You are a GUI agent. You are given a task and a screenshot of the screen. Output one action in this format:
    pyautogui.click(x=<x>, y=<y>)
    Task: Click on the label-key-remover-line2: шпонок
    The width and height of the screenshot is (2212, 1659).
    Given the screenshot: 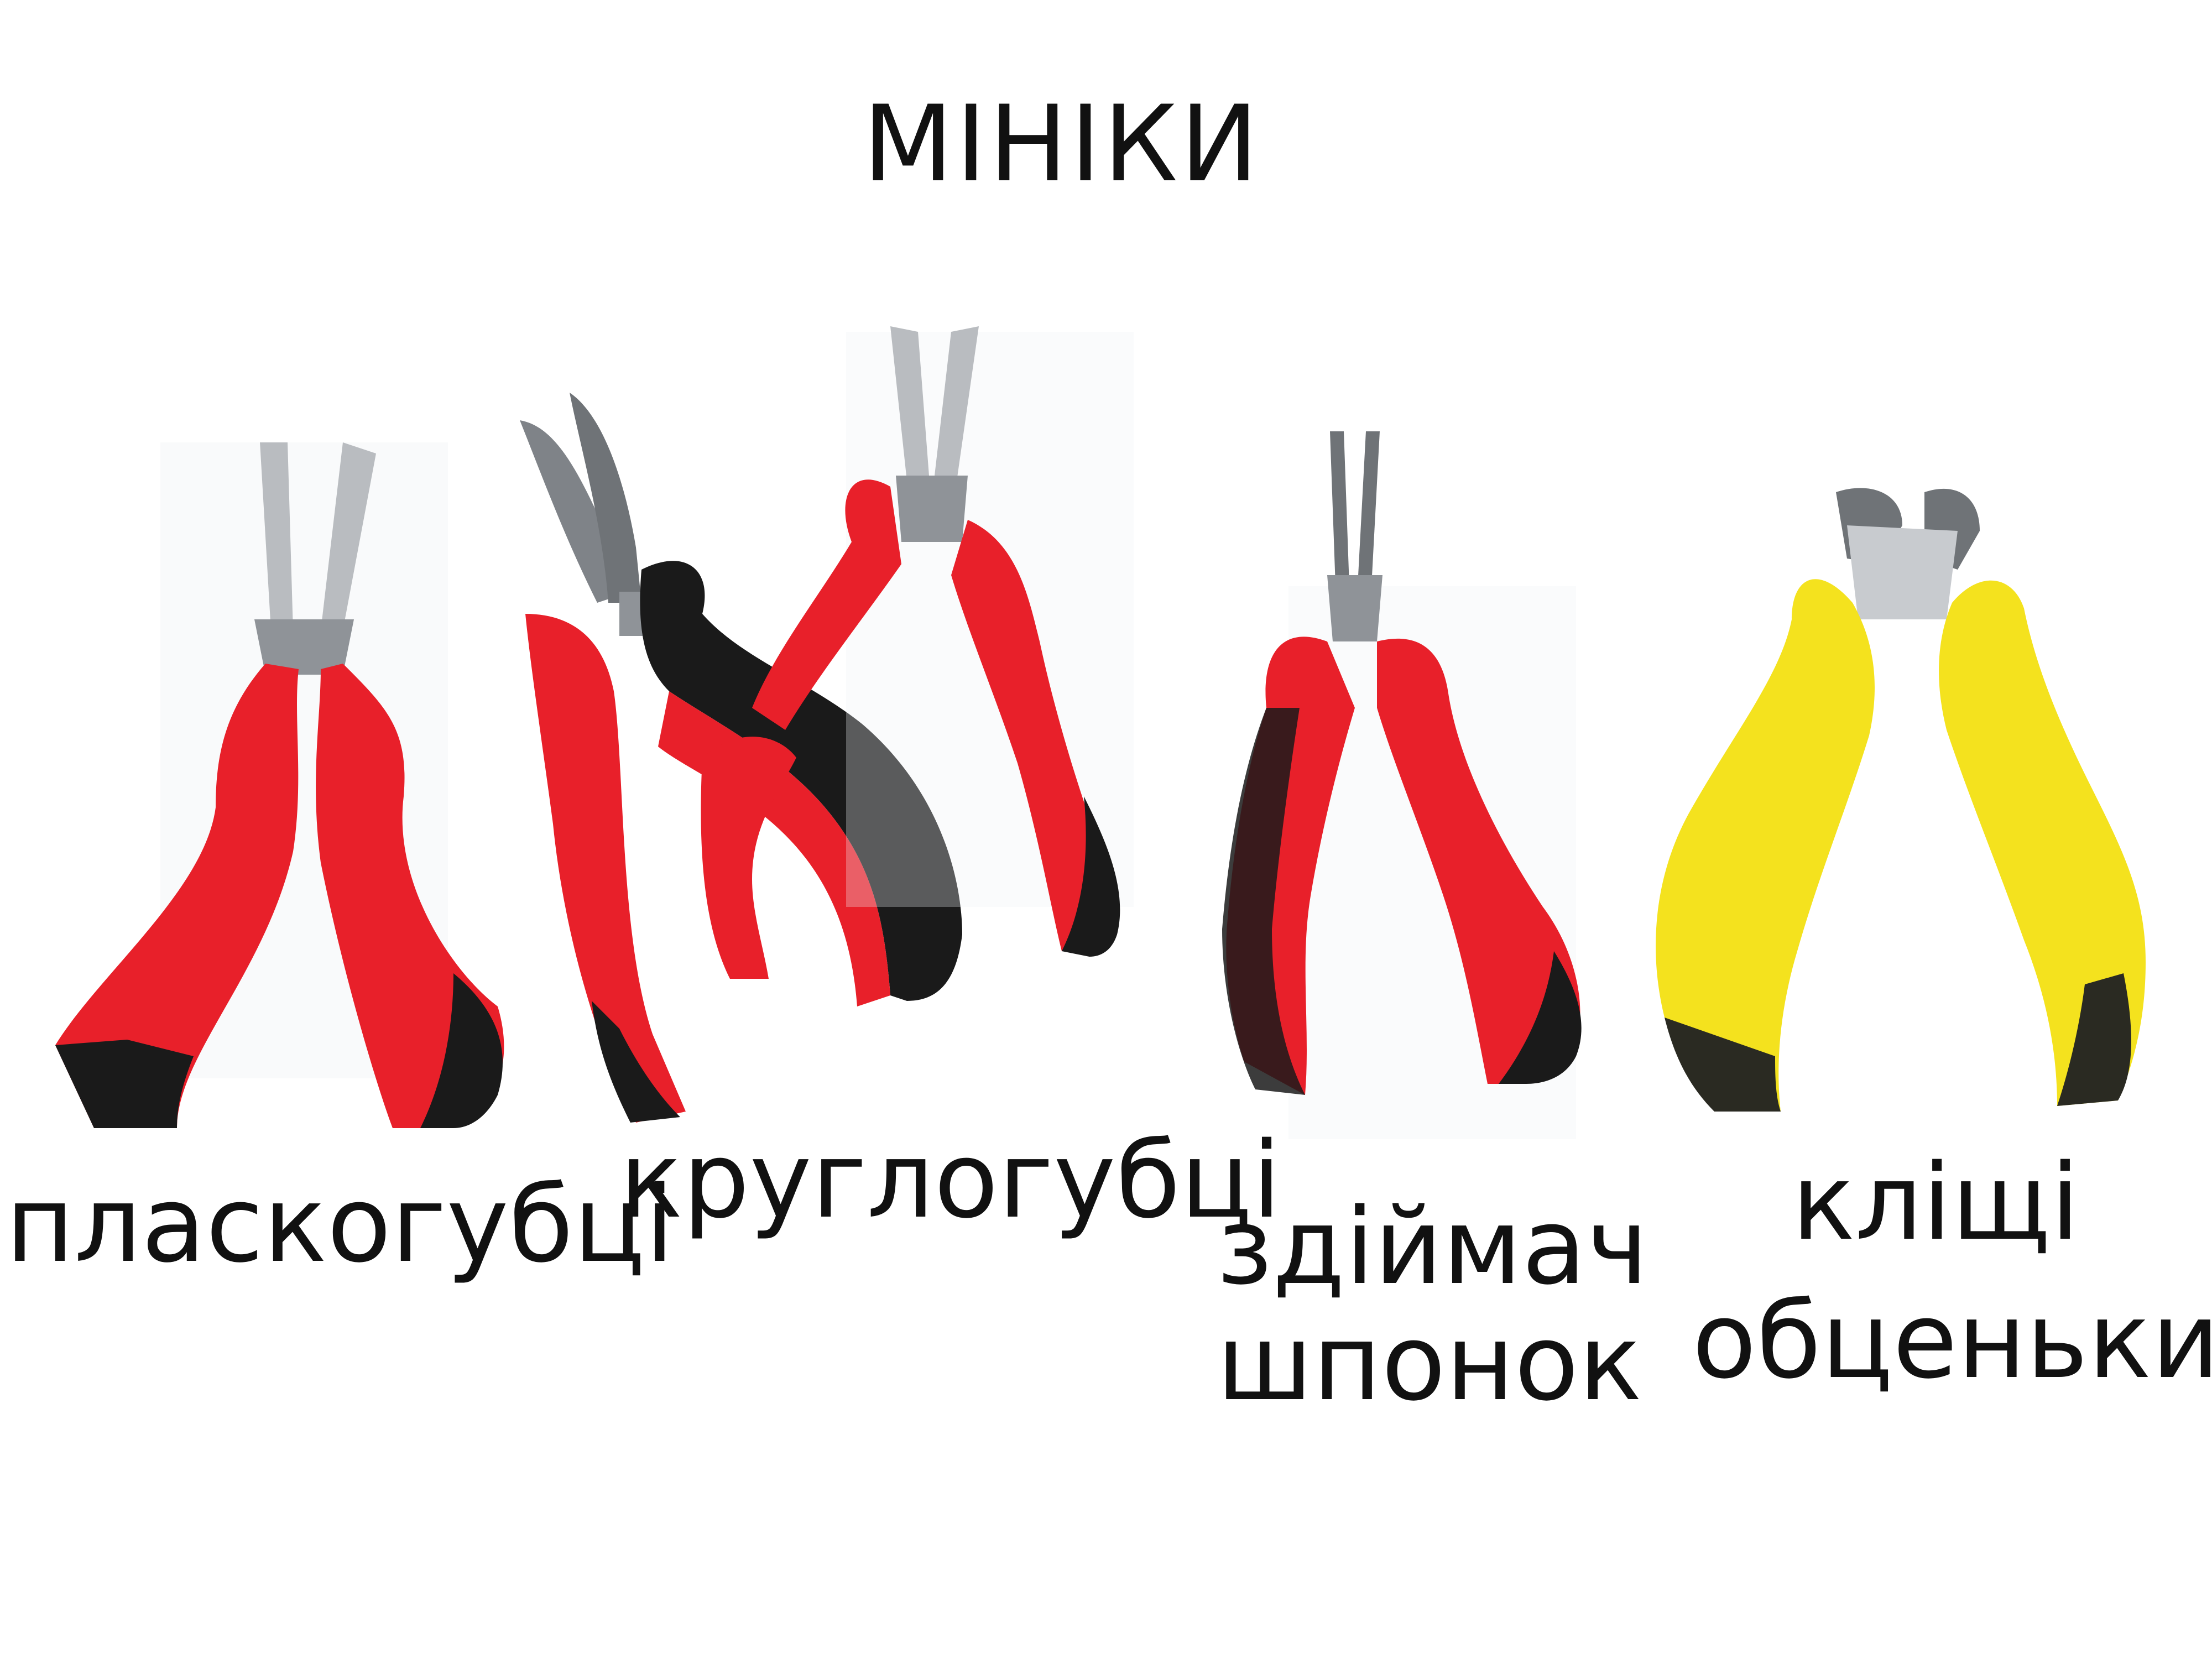 What is the action you would take?
    pyautogui.click(x=1430, y=1363)
    